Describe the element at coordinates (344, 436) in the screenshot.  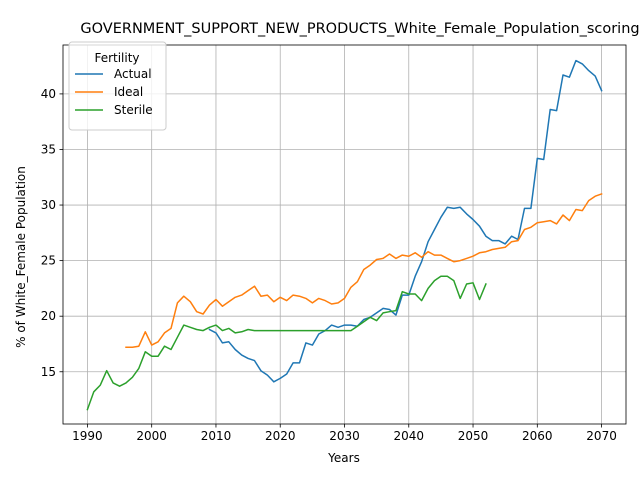
I see `x-tick-label: 2030` at that location.